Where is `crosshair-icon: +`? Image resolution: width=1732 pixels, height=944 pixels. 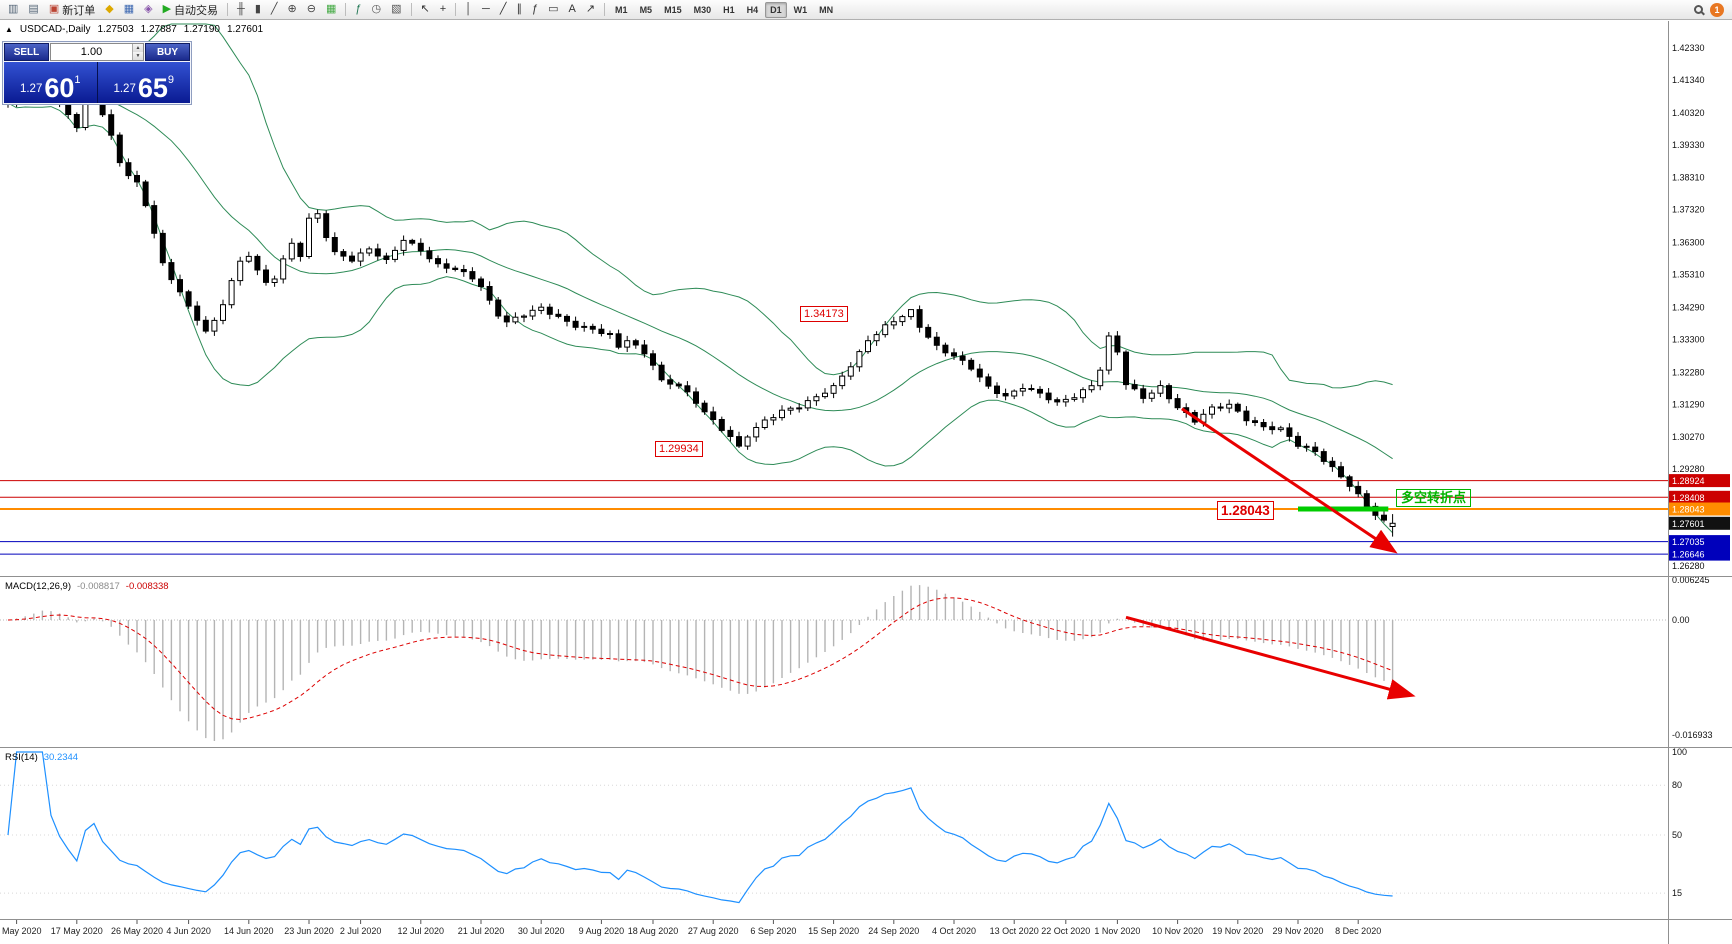 crosshair-icon: + is located at coordinates (443, 9).